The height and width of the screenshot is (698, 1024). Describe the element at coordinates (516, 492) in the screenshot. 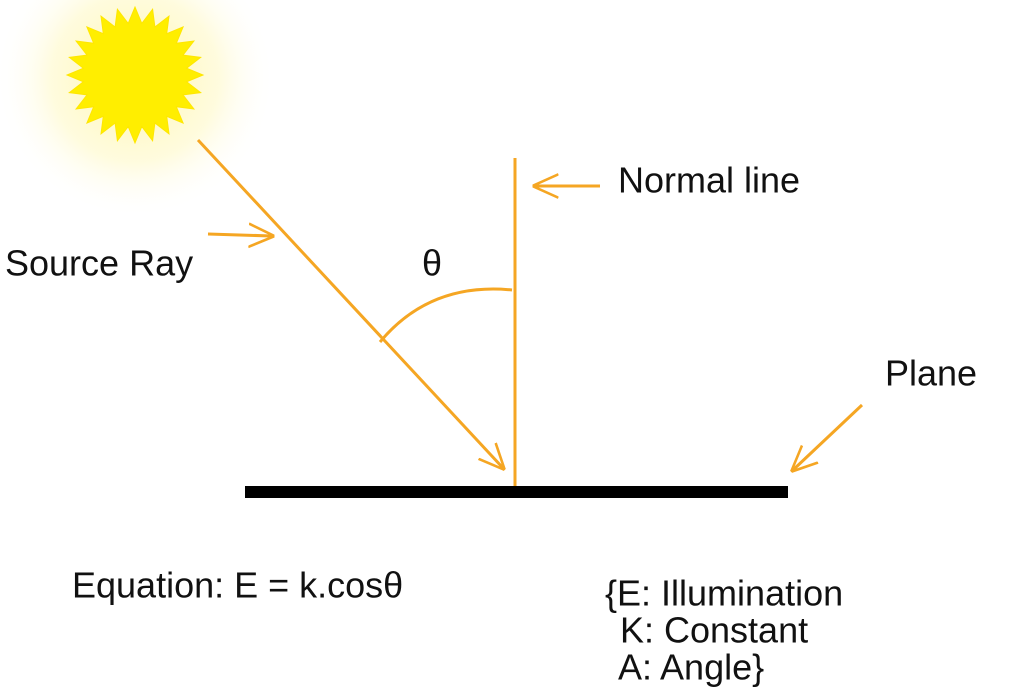

I see `plane` at that location.